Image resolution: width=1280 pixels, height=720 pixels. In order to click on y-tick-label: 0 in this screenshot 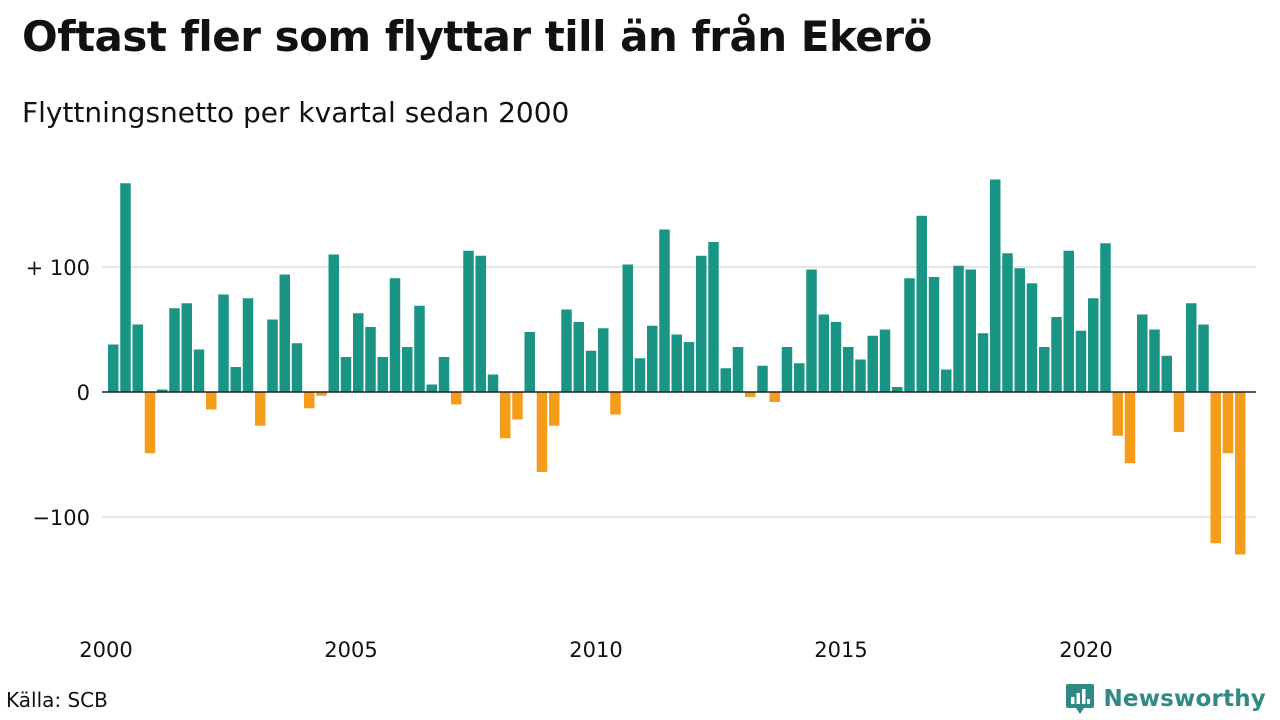, I will do `click(83, 393)`.